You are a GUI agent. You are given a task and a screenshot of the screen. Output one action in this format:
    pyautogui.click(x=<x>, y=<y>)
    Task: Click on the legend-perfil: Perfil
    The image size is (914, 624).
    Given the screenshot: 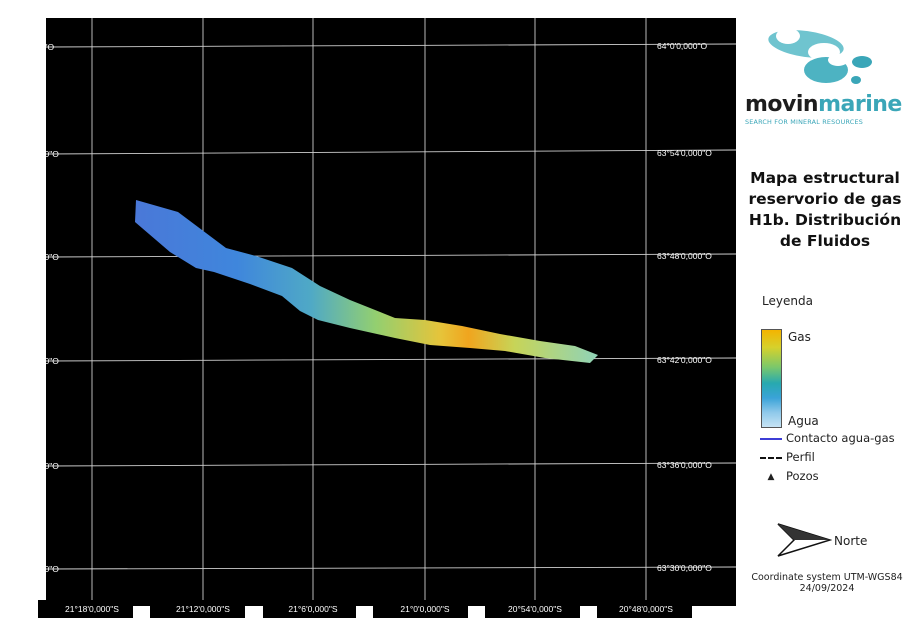 What is the action you would take?
    pyautogui.click(x=787, y=457)
    